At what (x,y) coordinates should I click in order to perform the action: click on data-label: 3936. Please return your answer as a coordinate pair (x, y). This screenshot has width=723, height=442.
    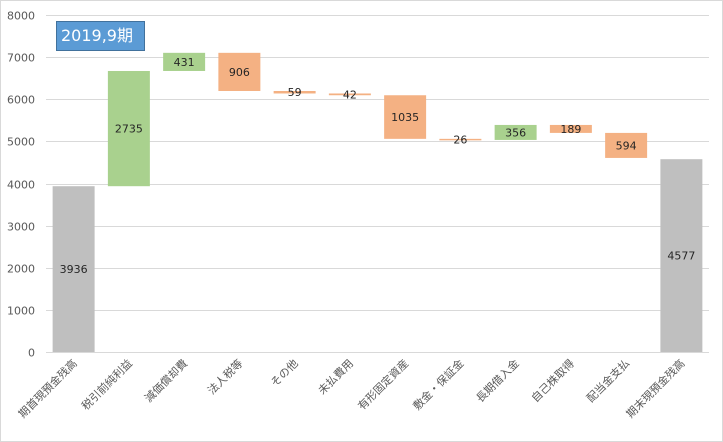
    Looking at the image, I should click on (74, 269).